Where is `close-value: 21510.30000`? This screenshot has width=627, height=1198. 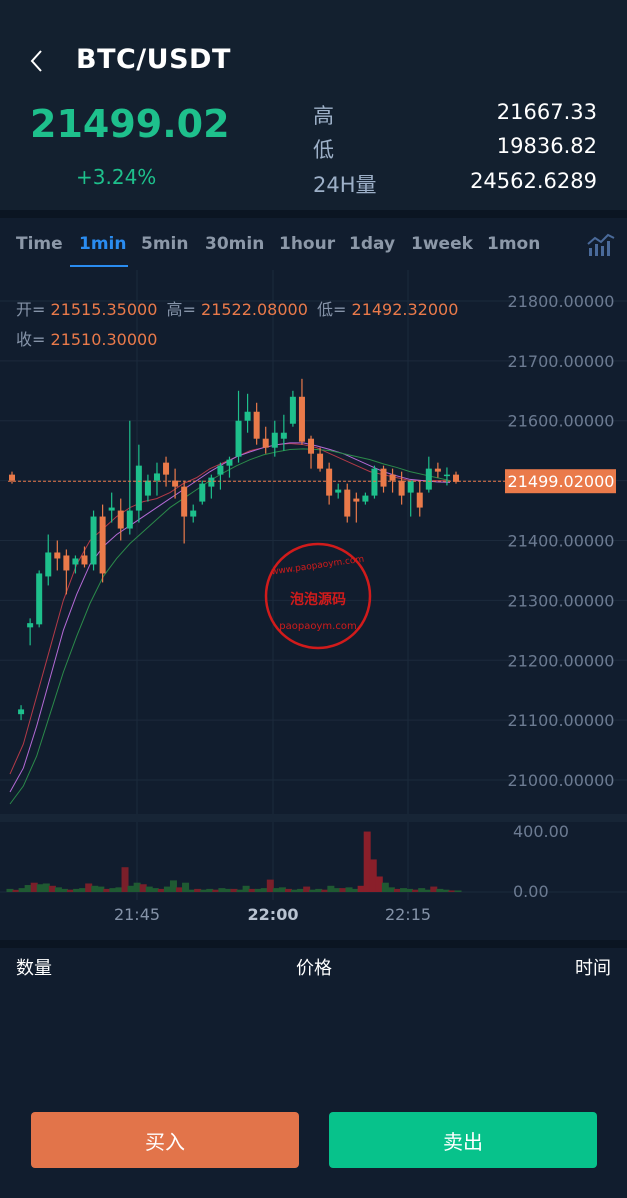
close-value: 21510.30000 is located at coordinates (104, 339).